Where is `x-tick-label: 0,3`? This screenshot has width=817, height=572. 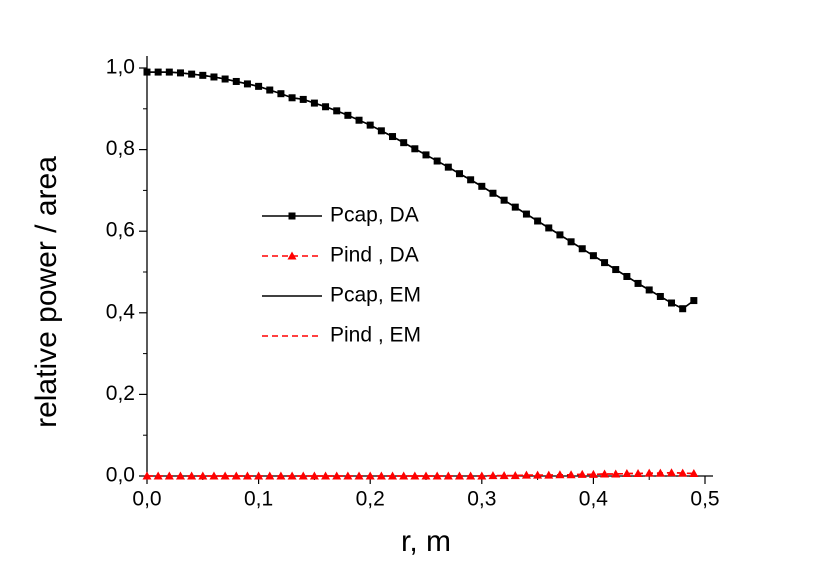 x-tick-label: 0,3 is located at coordinates (481, 499).